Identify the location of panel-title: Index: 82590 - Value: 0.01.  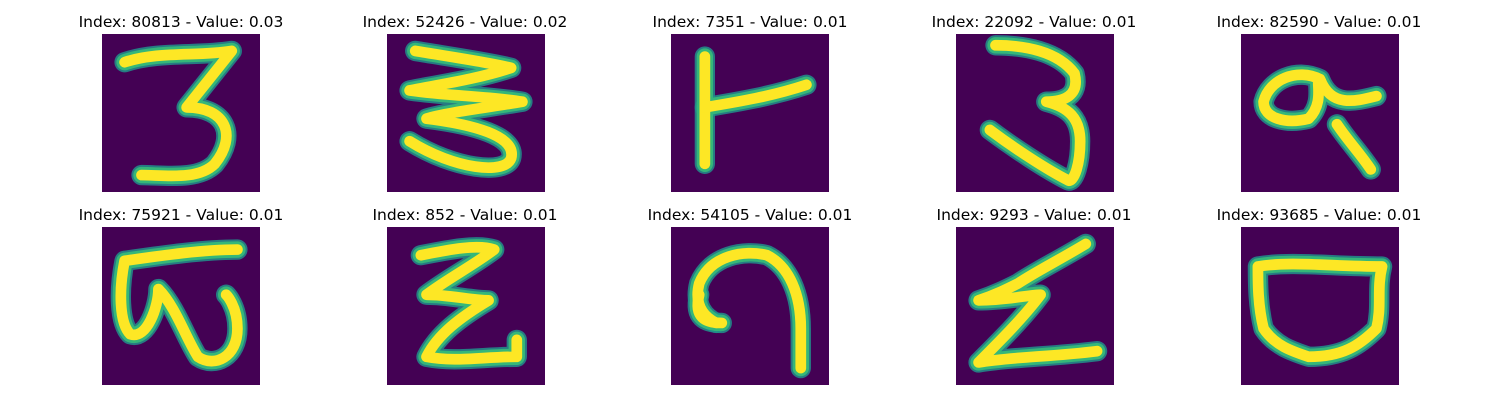
(1319, 22).